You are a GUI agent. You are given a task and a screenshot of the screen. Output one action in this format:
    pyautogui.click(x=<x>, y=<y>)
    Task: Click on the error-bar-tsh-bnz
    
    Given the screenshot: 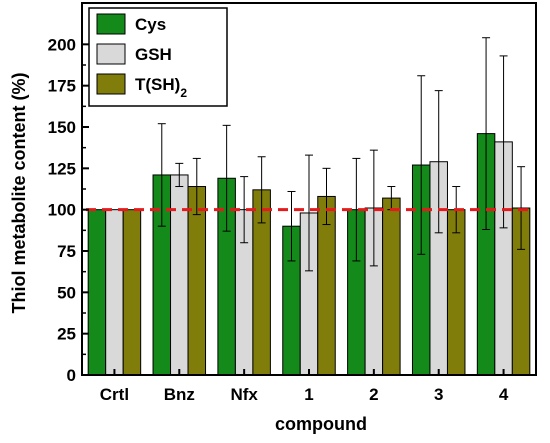 What is the action you would take?
    pyautogui.click(x=196, y=186)
    